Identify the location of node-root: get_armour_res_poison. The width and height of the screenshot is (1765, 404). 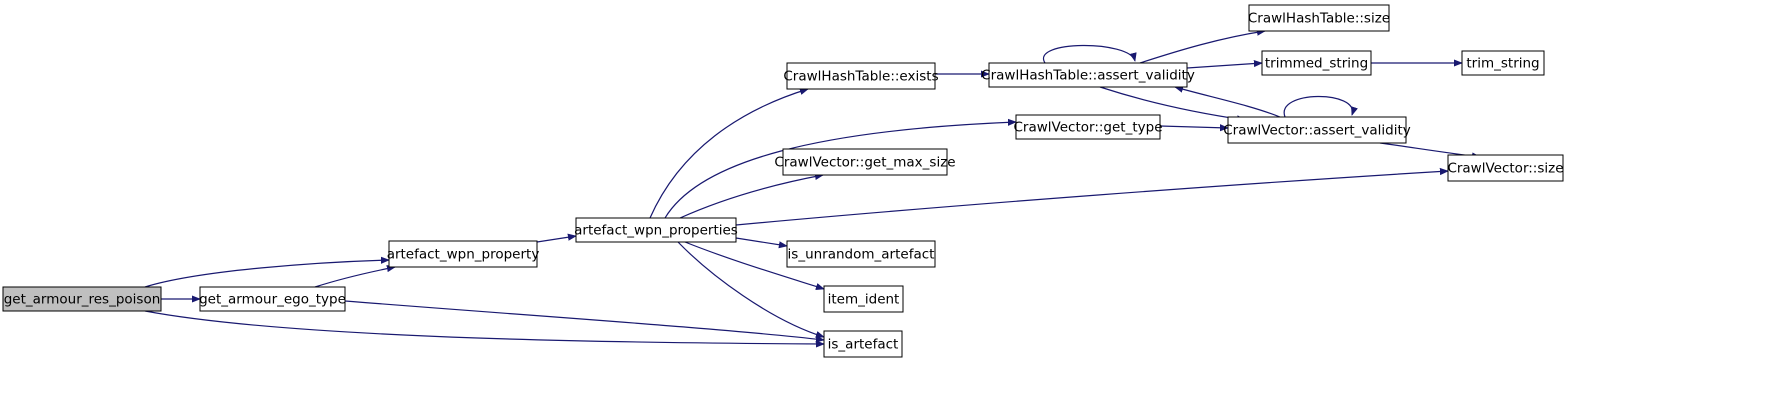
(82, 299).